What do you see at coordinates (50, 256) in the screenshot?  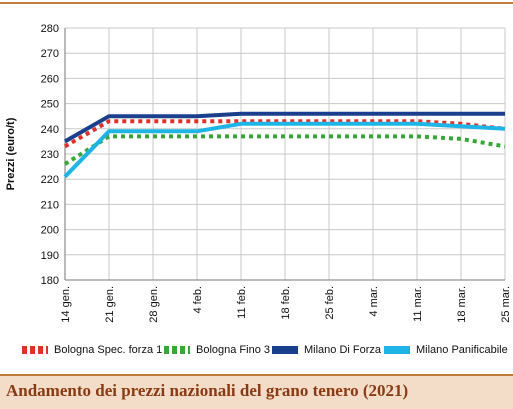 I see `y-tick-label: 190` at bounding box center [50, 256].